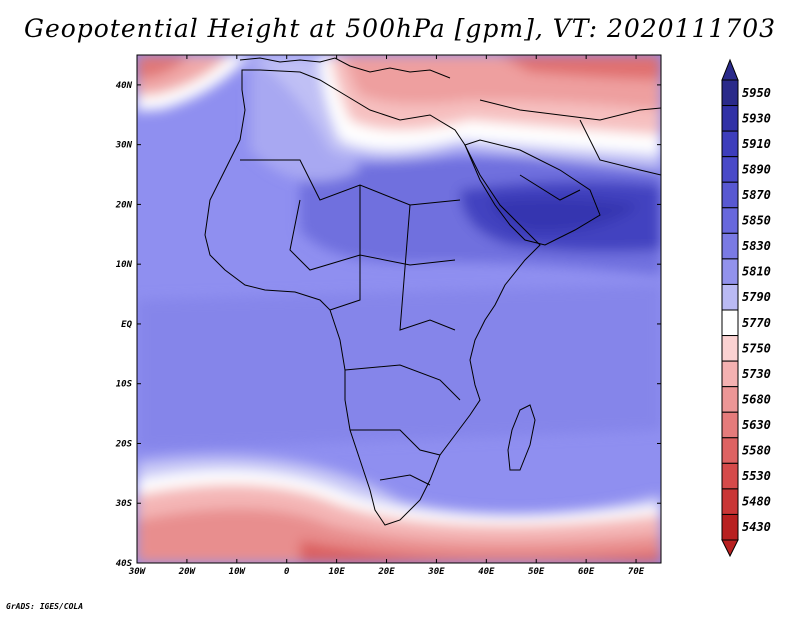 The width and height of the screenshot is (800, 618). Describe the element at coordinates (124, 265) in the screenshot. I see `y-tick-label: 10N` at that location.